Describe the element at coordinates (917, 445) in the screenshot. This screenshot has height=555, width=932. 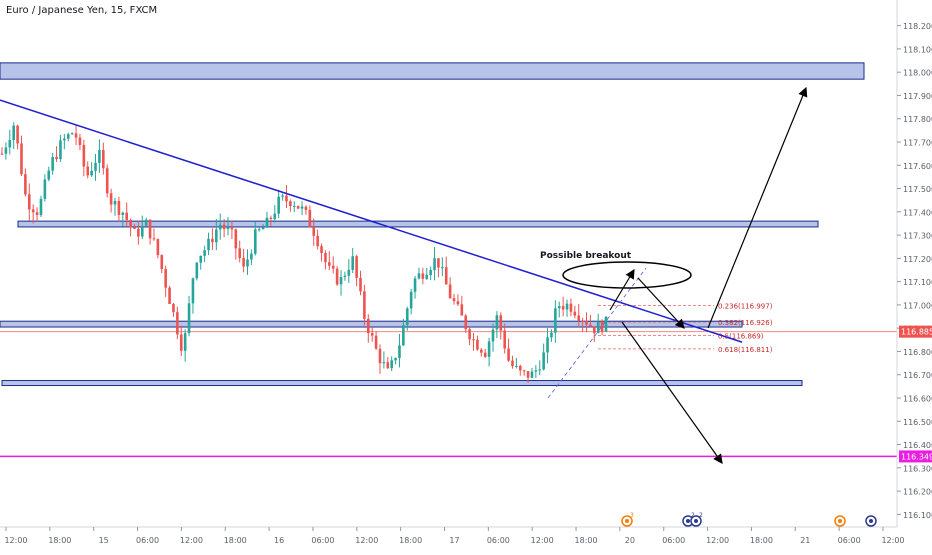
I see `price-tick-label: 116.400` at that location.